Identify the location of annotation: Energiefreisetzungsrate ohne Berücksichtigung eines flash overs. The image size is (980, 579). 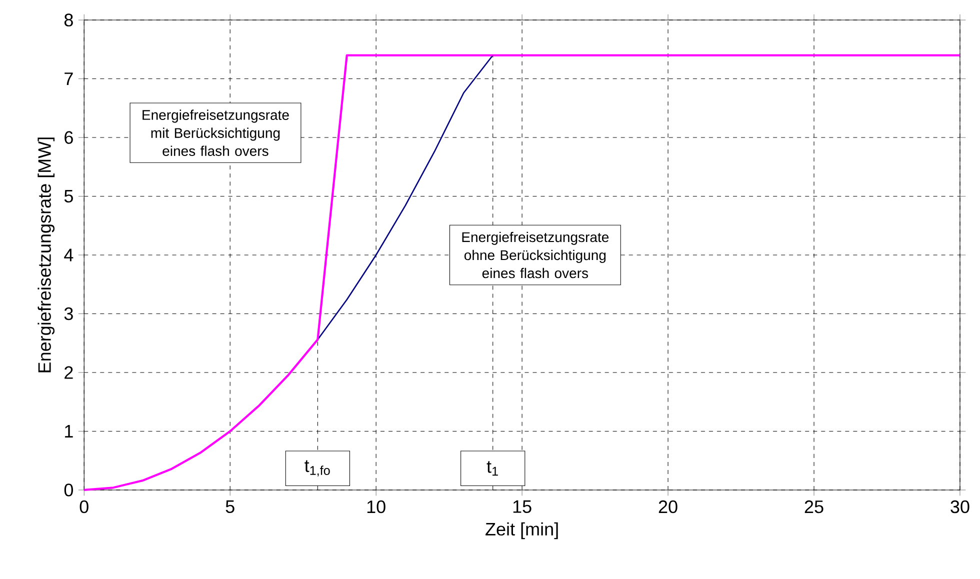
(535, 255).